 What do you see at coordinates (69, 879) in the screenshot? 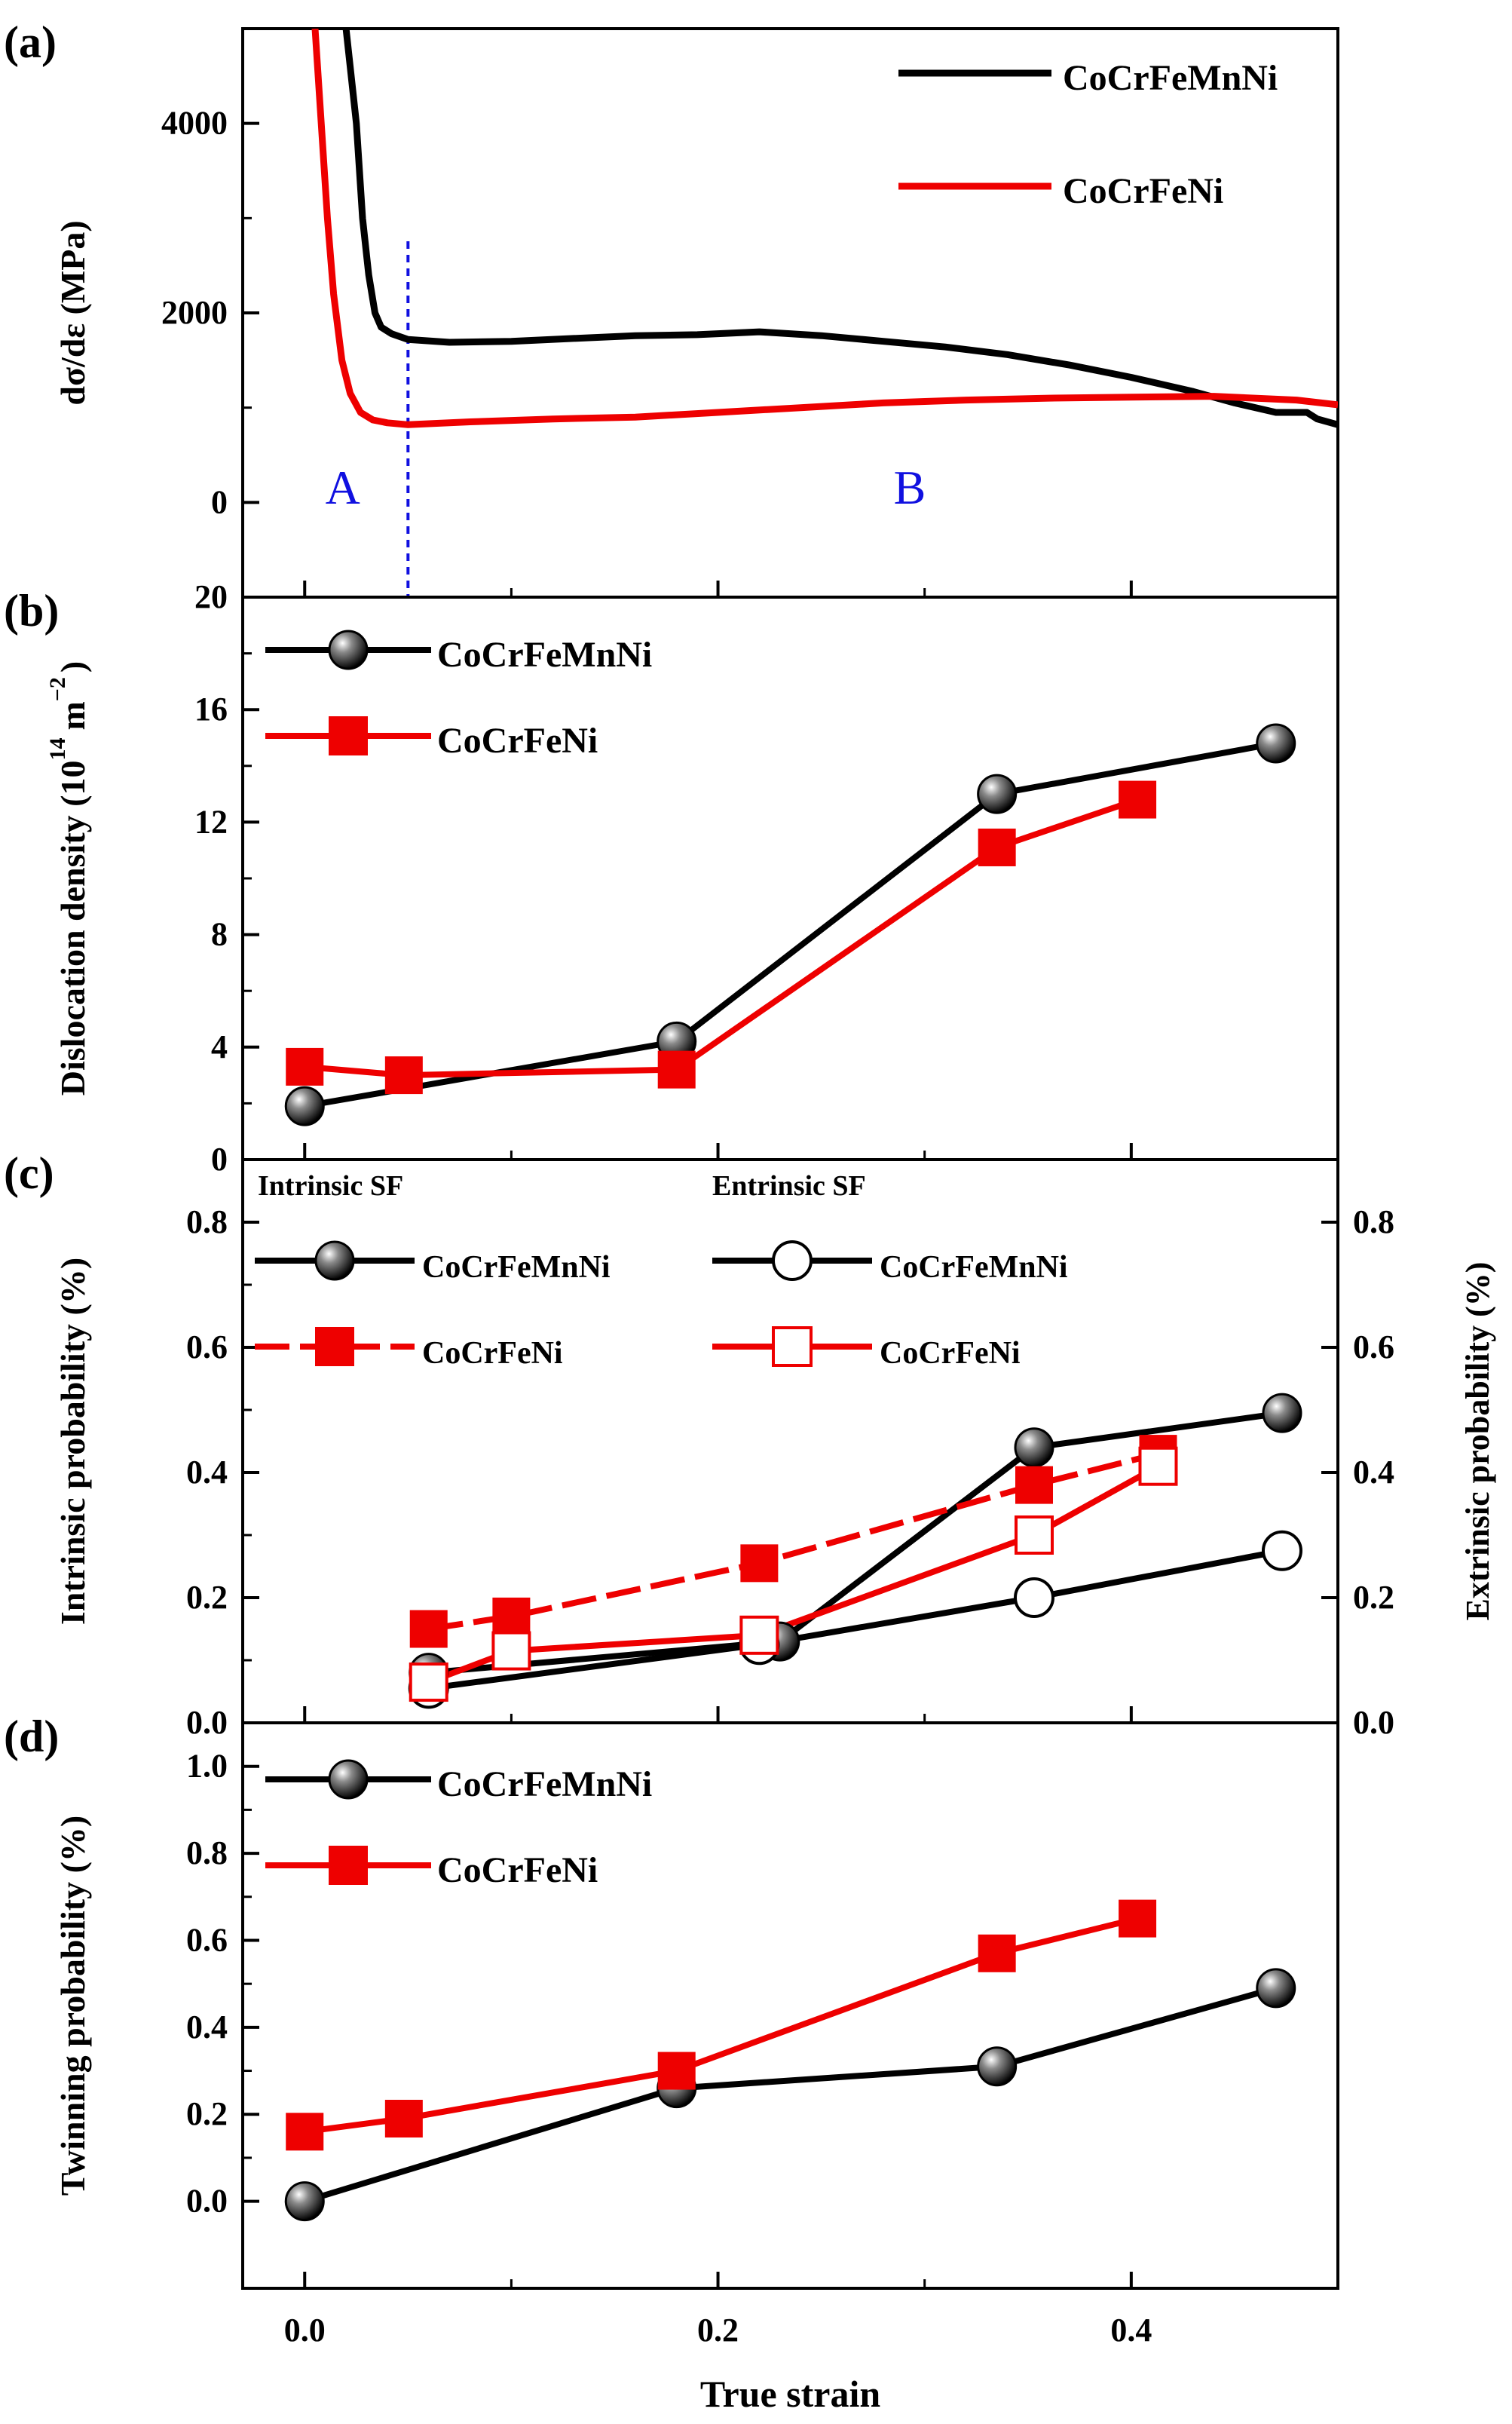
I see `y-axis-label: Dislocation density (1014 m−2)` at bounding box center [69, 879].